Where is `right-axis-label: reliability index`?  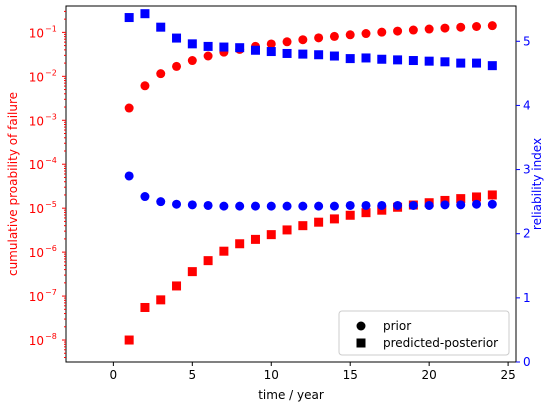 right-axis-label: reliability index is located at coordinates (537, 184).